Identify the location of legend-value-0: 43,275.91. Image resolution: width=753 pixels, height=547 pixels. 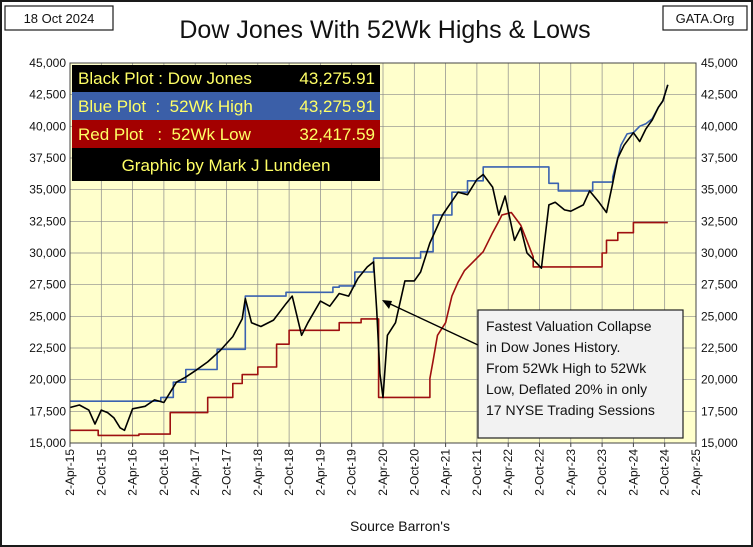
(337, 78).